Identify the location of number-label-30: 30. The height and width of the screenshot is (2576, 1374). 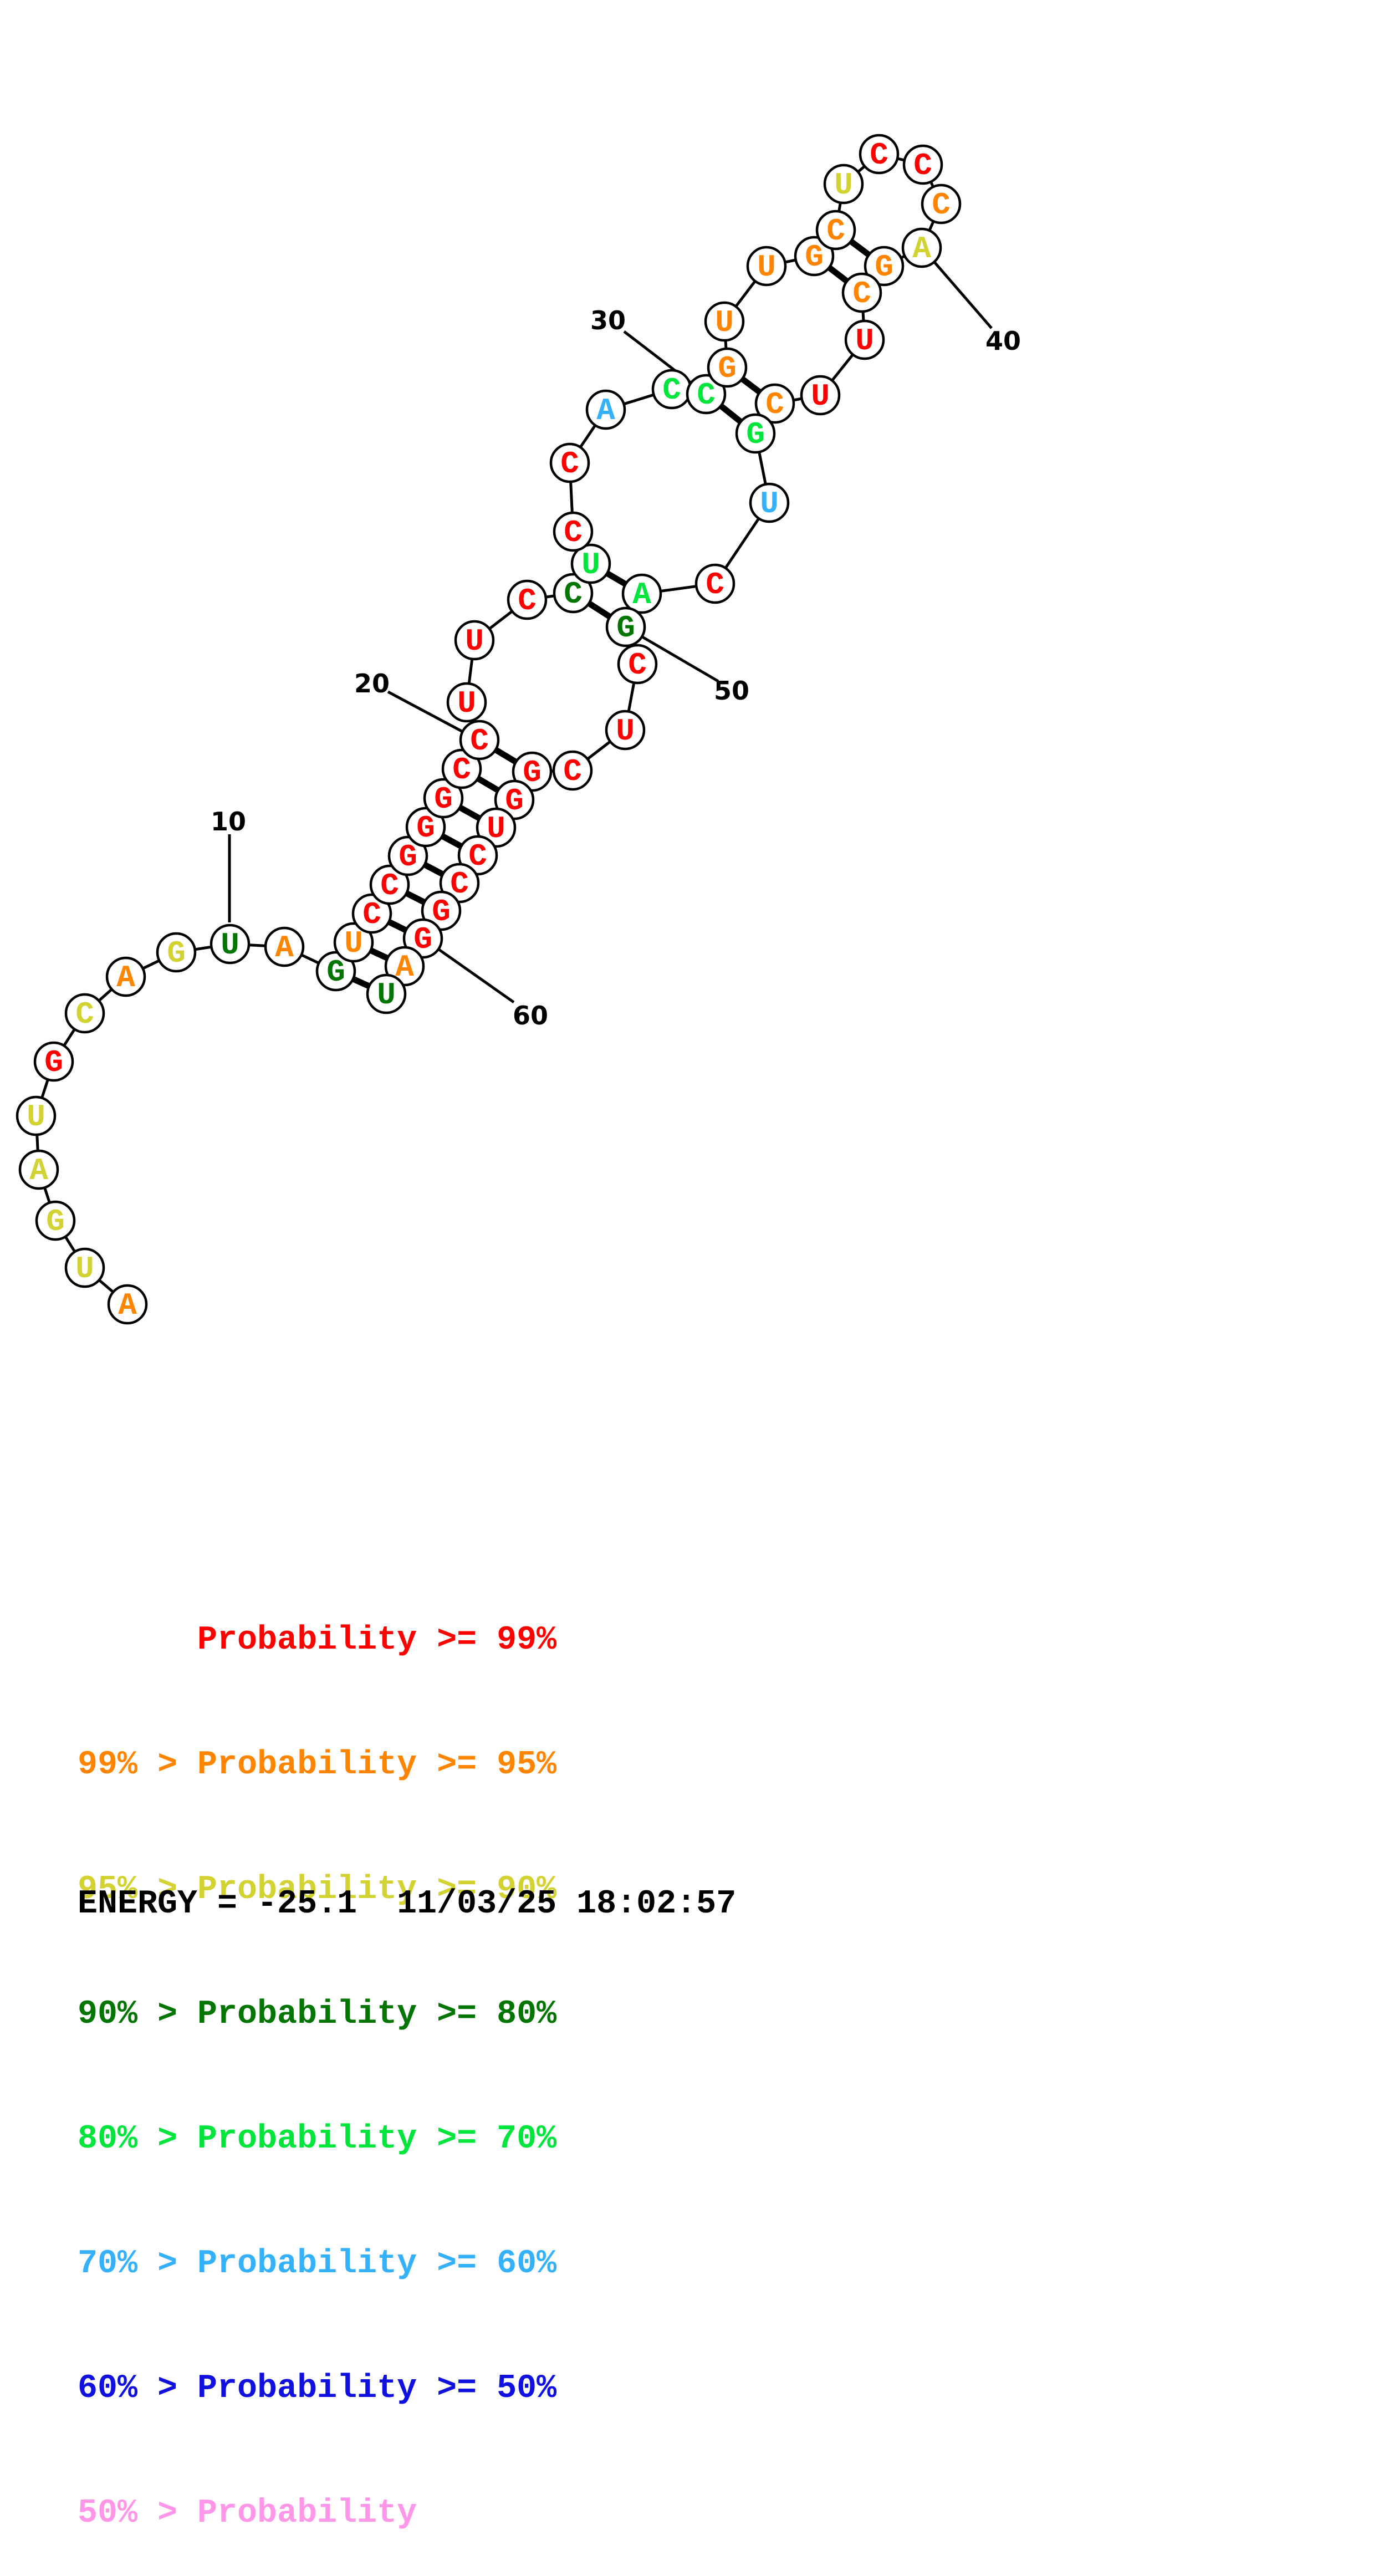
(608, 320).